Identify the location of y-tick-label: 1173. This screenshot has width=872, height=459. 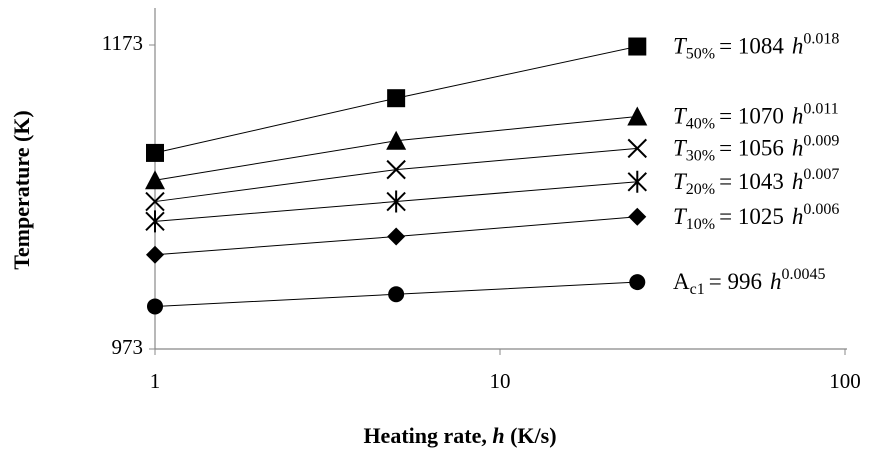
(122, 43).